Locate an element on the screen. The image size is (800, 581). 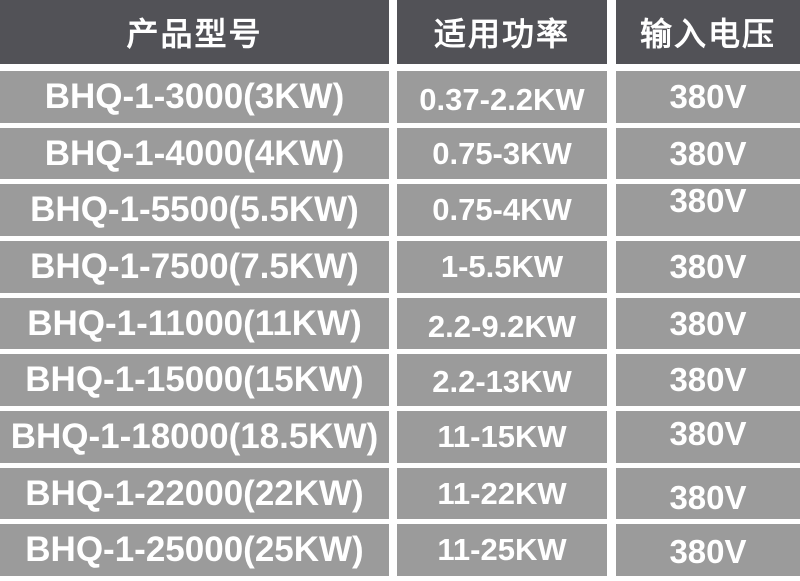
model-cell: BHQ-1-7500(7.5KW) is located at coordinates (194, 267).